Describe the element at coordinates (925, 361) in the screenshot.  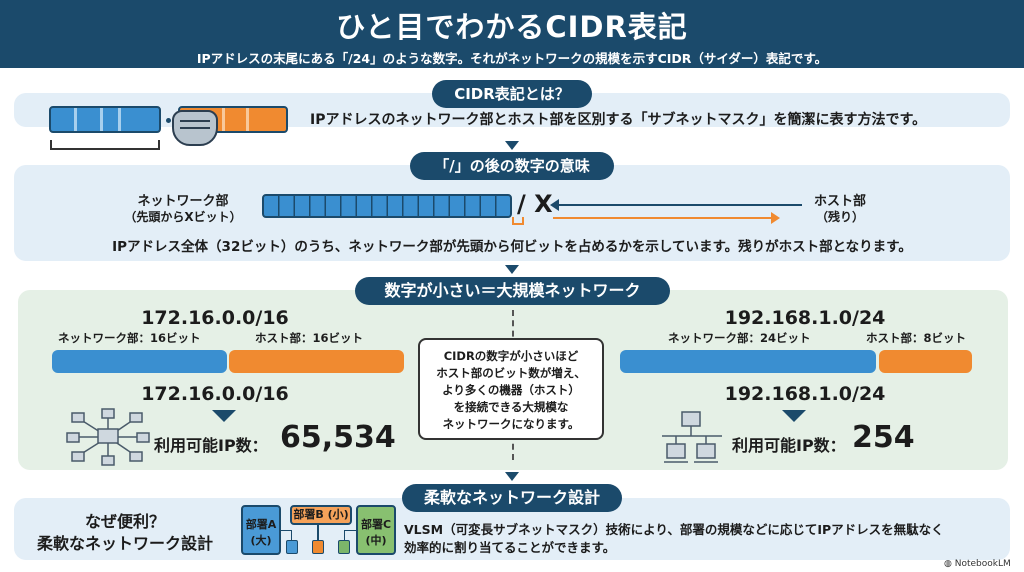
I see `right-host-bar` at that location.